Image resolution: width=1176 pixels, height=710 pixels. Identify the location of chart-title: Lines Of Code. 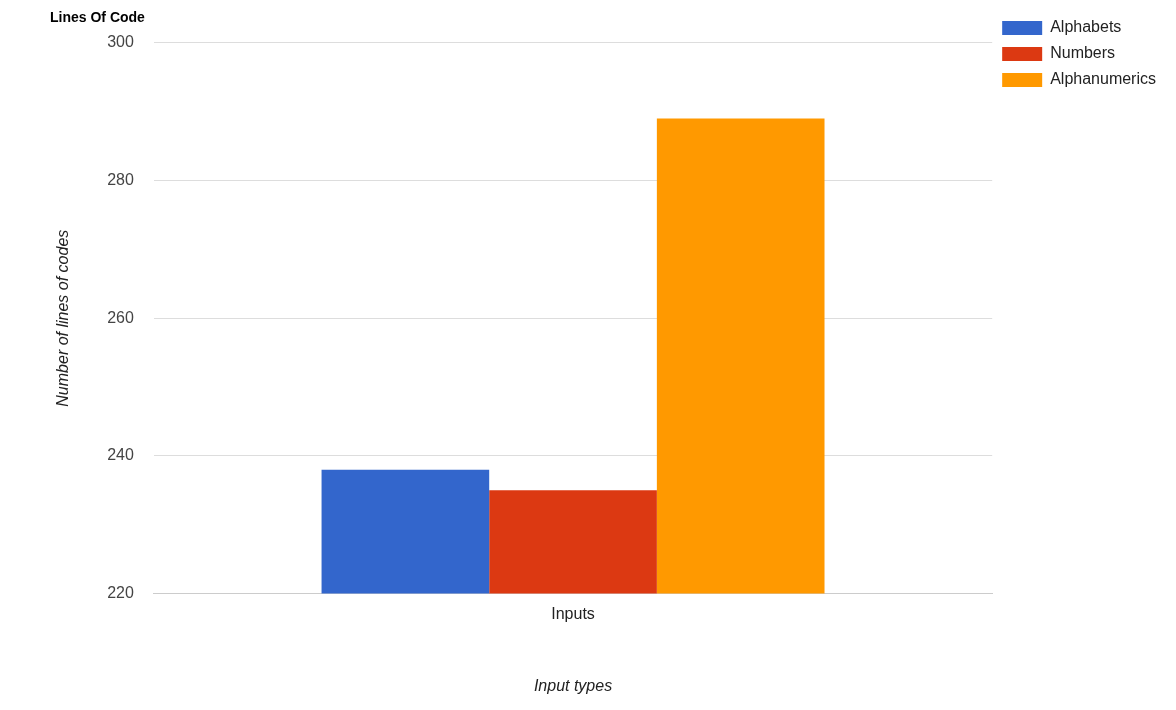
(98, 17).